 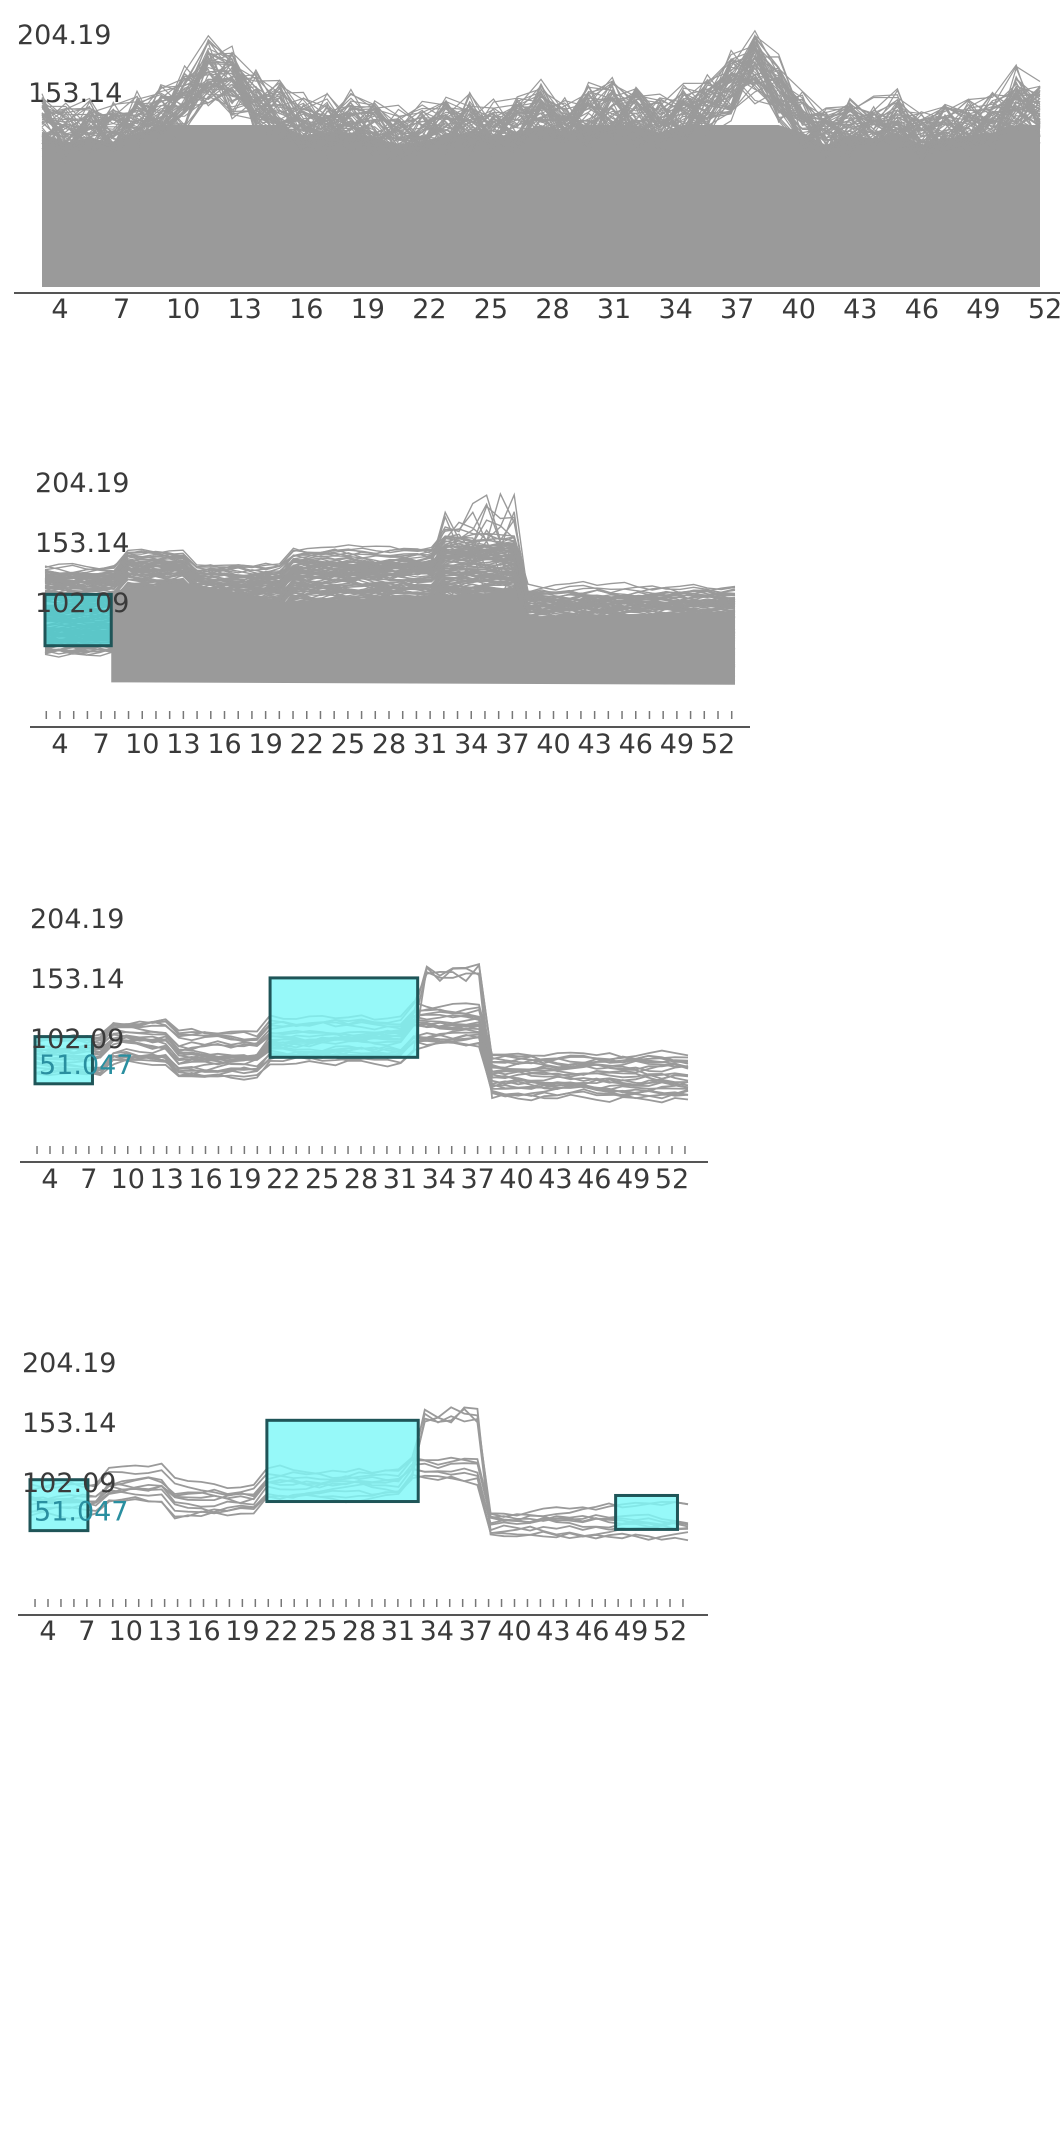 What do you see at coordinates (226, 1031) in the screenshot?
I see `selections-3: 51.047` at bounding box center [226, 1031].